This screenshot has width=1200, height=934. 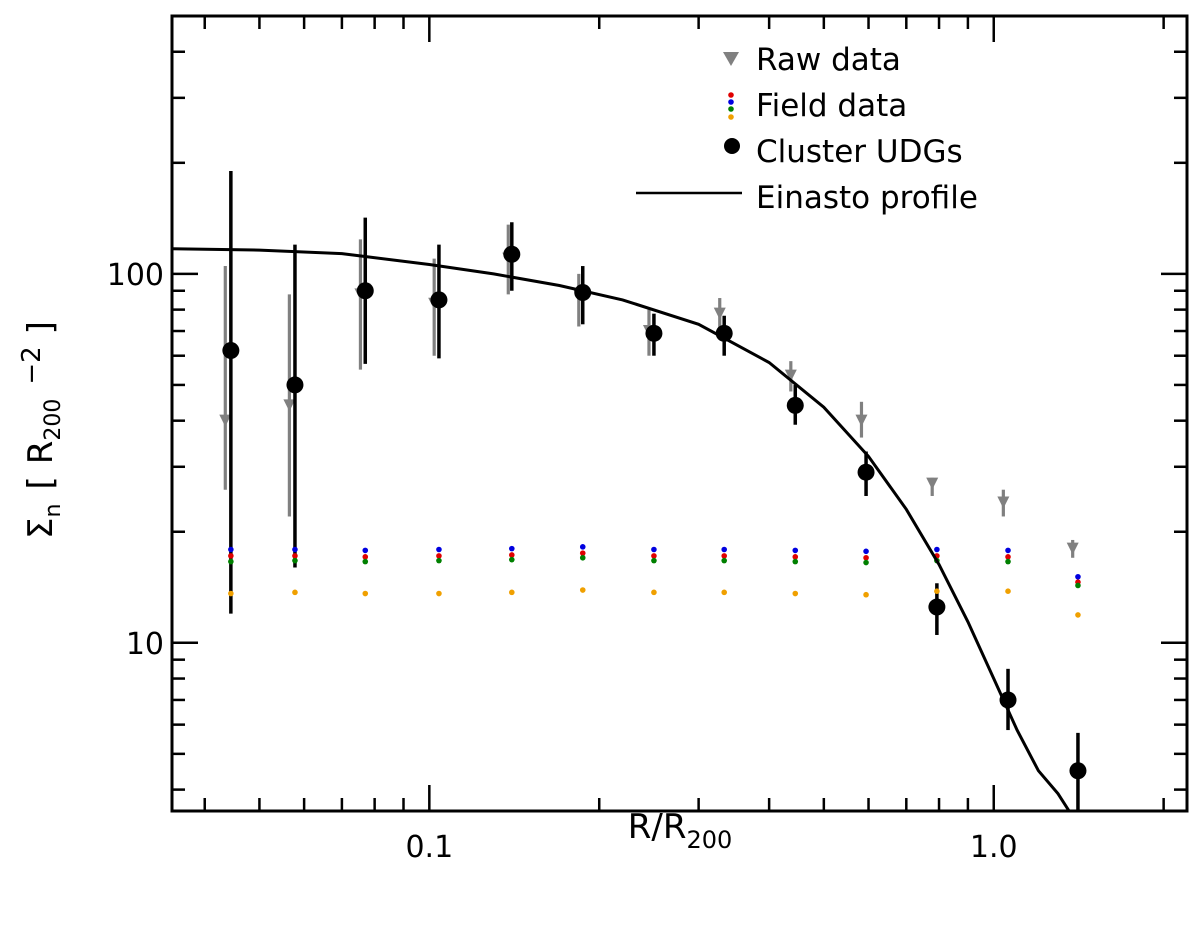 What do you see at coordinates (32, 365) in the screenshot?
I see `y-axis-label-exponent: −2` at bounding box center [32, 365].